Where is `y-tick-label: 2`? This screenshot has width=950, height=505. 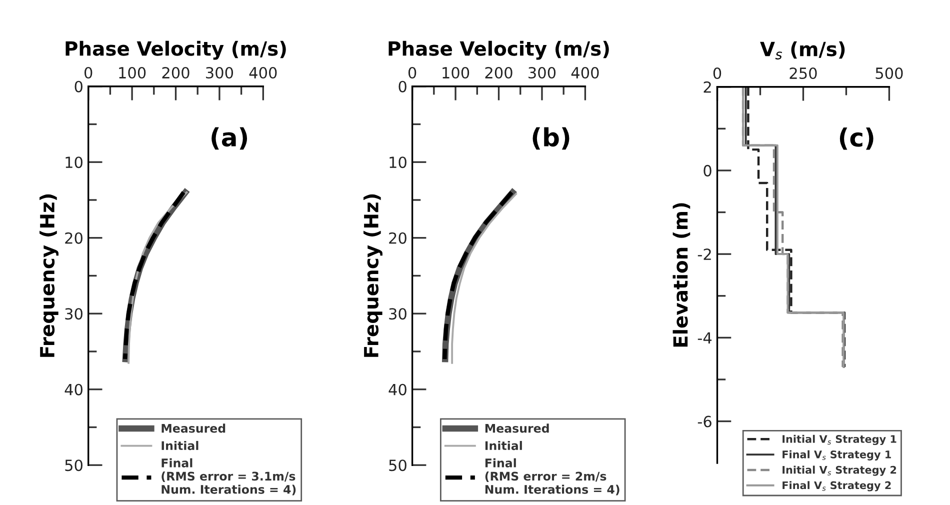 y-tick-label: 2 is located at coordinates (707, 87).